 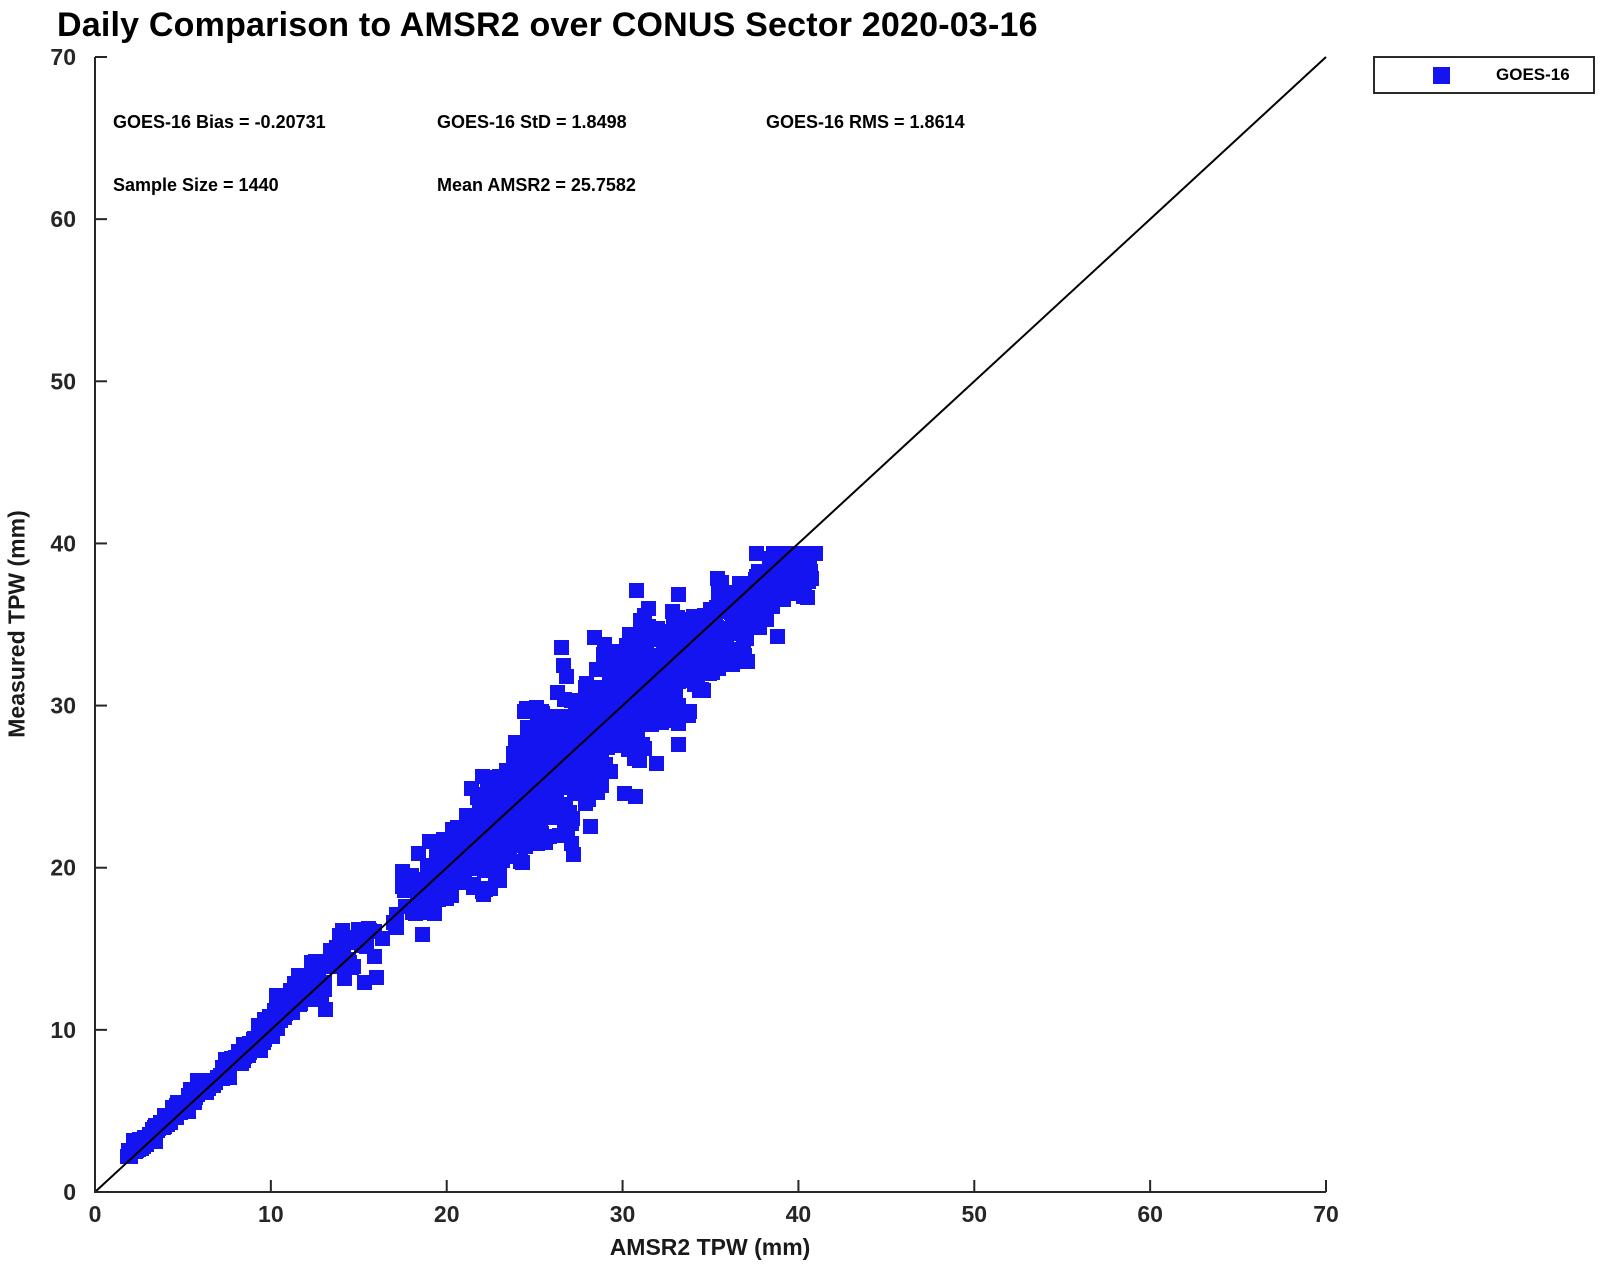 What do you see at coordinates (1484, 75) in the screenshot?
I see `legend: GOES-16` at bounding box center [1484, 75].